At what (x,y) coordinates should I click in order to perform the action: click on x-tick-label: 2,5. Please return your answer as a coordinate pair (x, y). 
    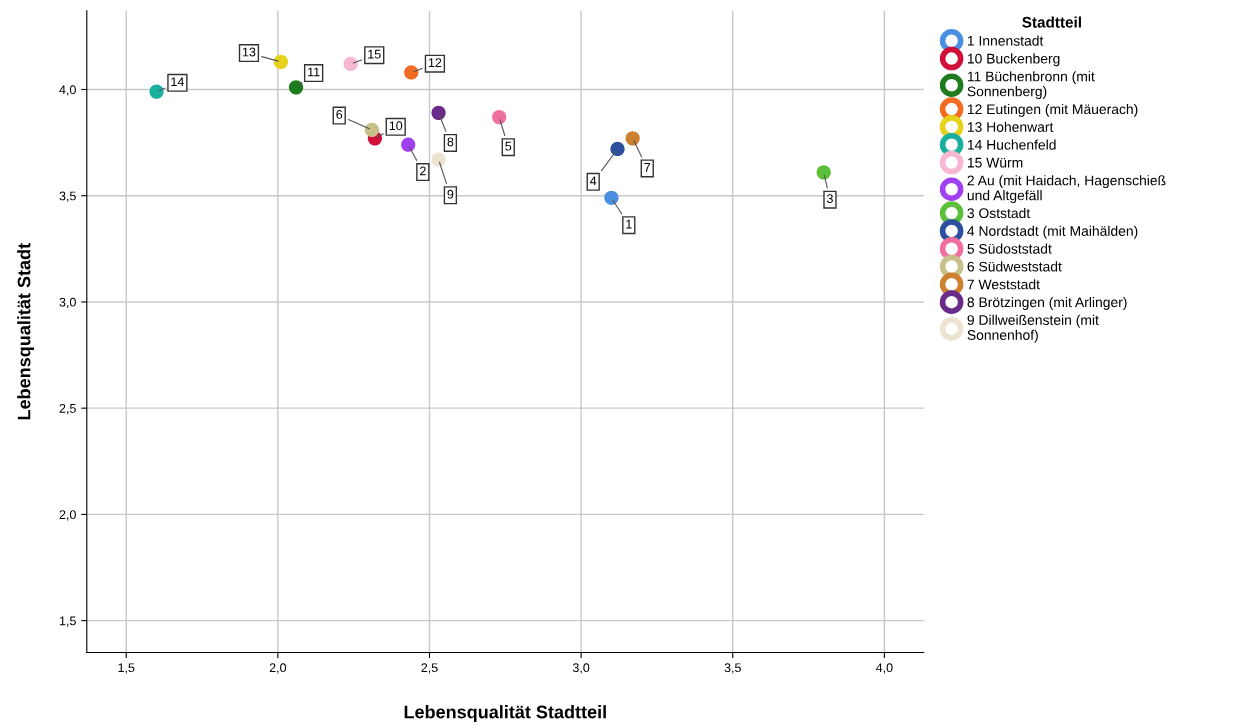
    Looking at the image, I should click on (429, 668).